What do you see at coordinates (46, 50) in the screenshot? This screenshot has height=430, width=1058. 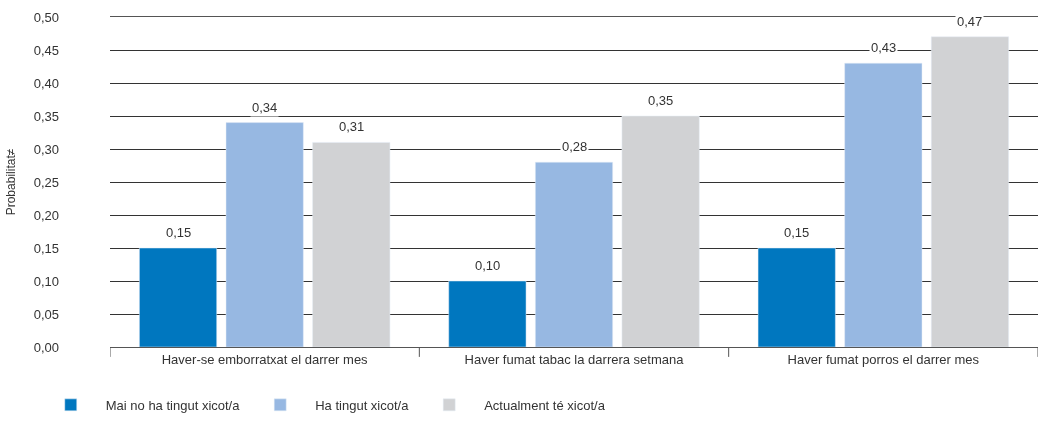 I see `y-tick-label: 0,45` at bounding box center [46, 50].